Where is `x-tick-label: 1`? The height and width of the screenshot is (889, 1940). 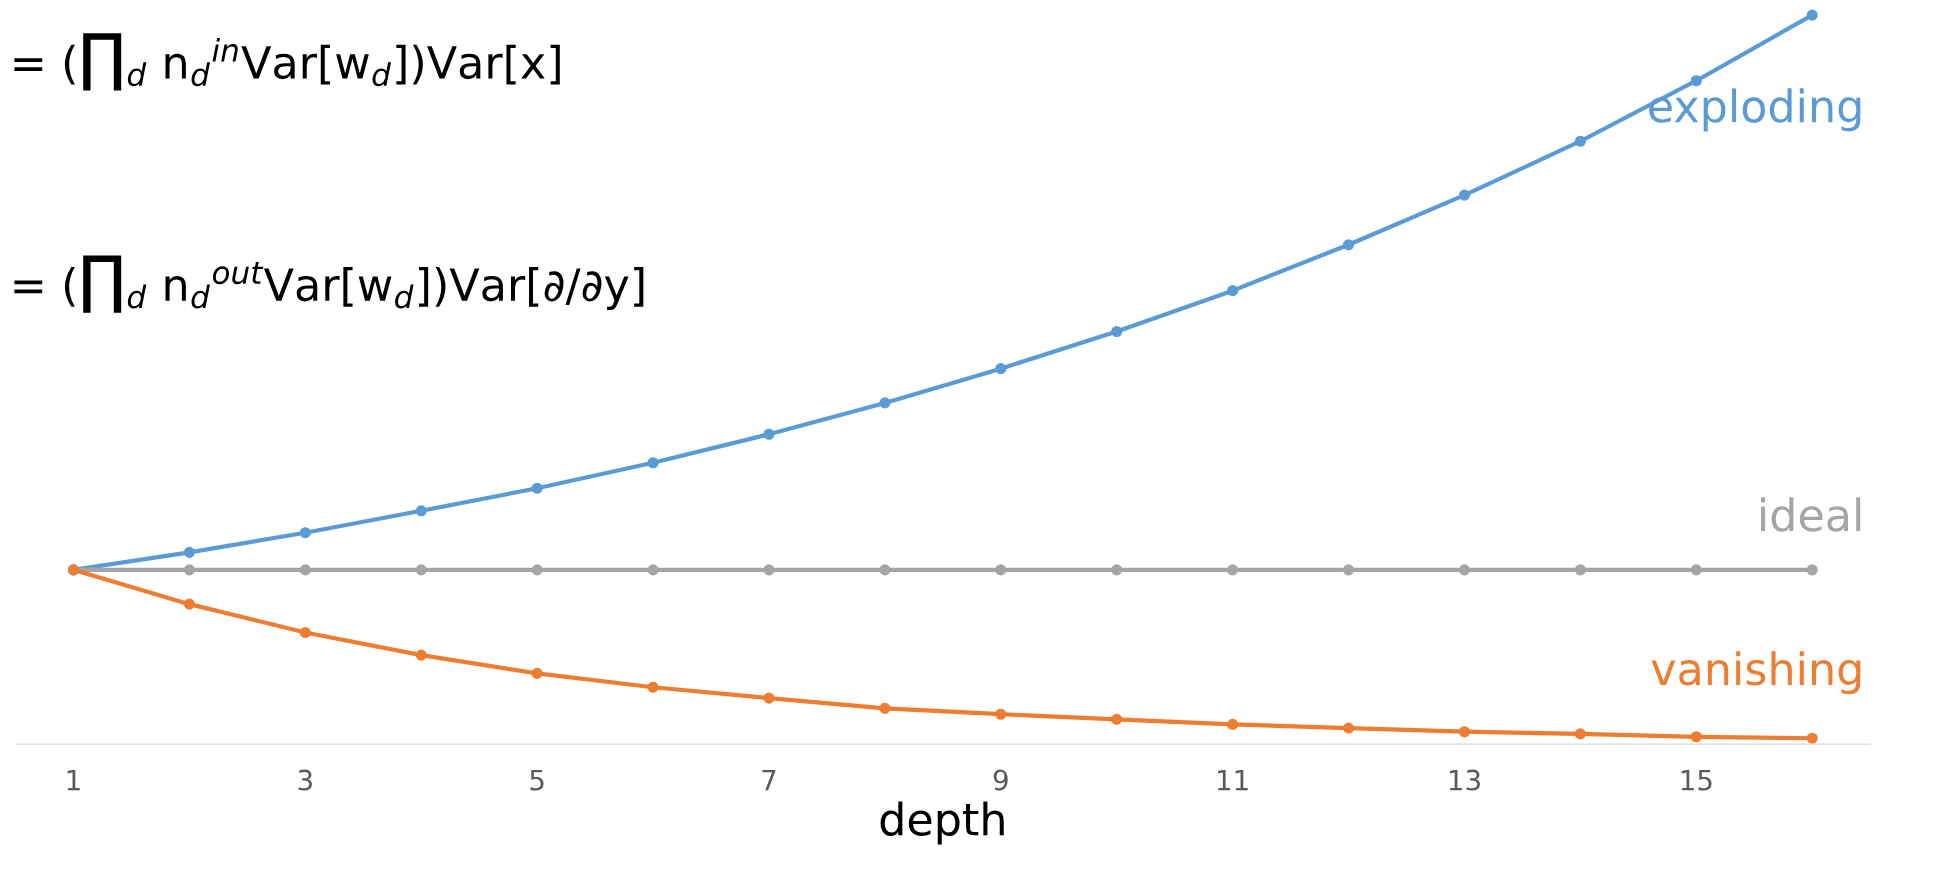 x-tick-label: 1 is located at coordinates (73, 780).